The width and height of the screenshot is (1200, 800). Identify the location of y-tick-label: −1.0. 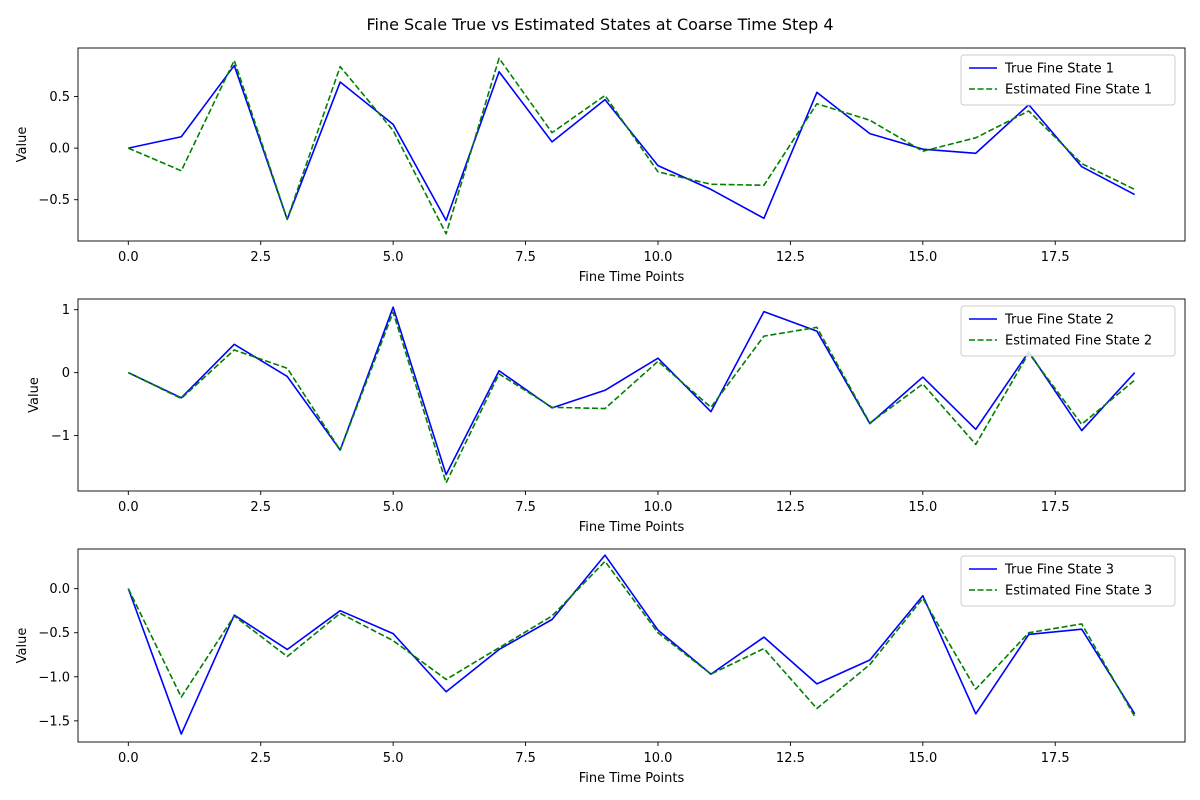
(54, 677).